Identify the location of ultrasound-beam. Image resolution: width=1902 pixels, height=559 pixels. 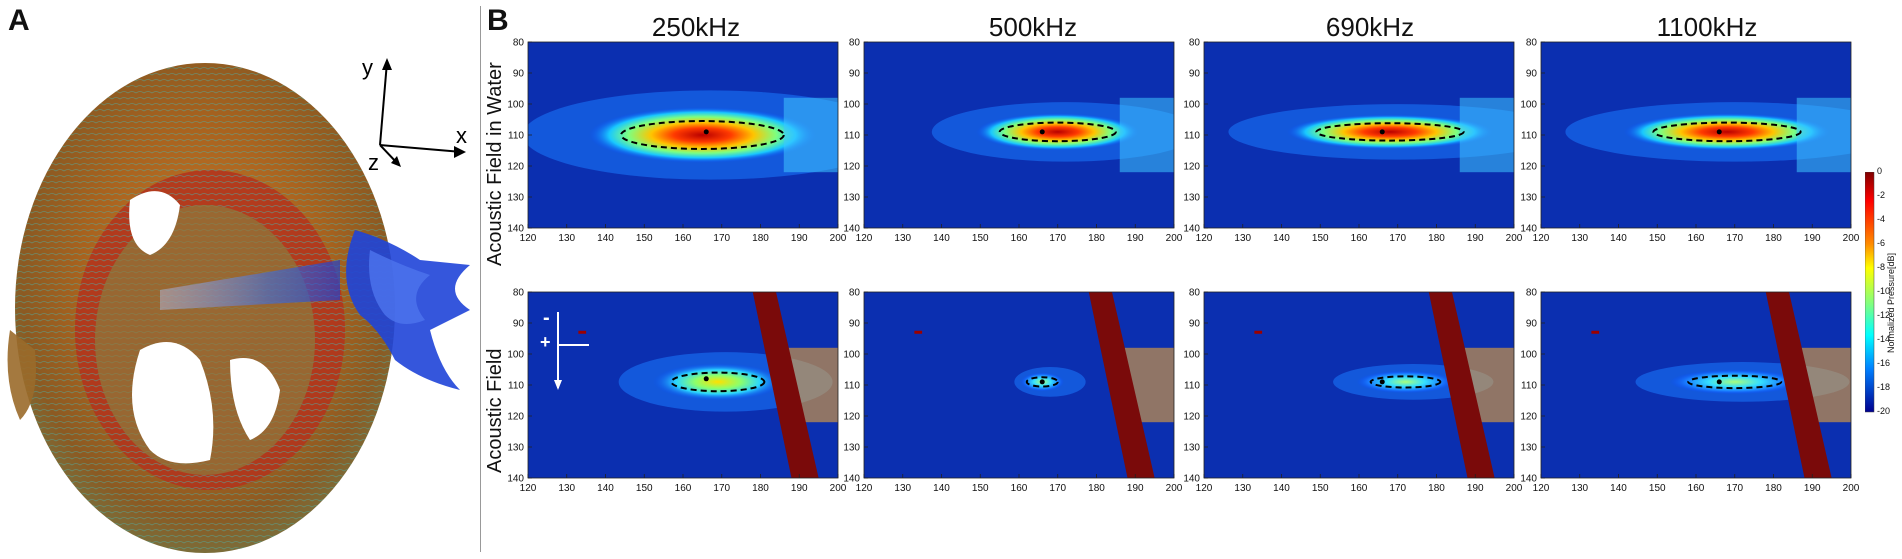
(315, 310).